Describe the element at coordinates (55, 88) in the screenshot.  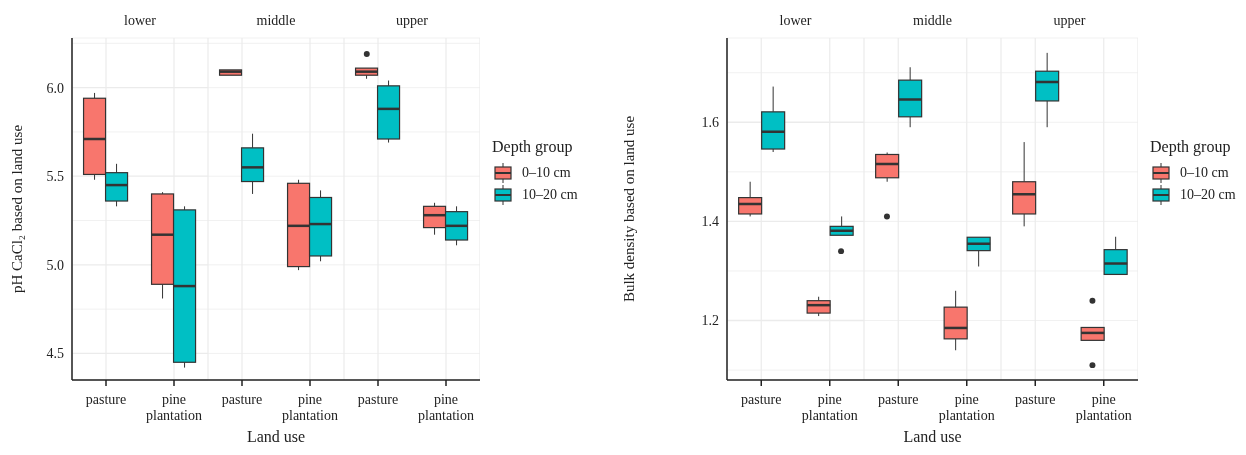
I see `y-tick-label: 6.0` at that location.